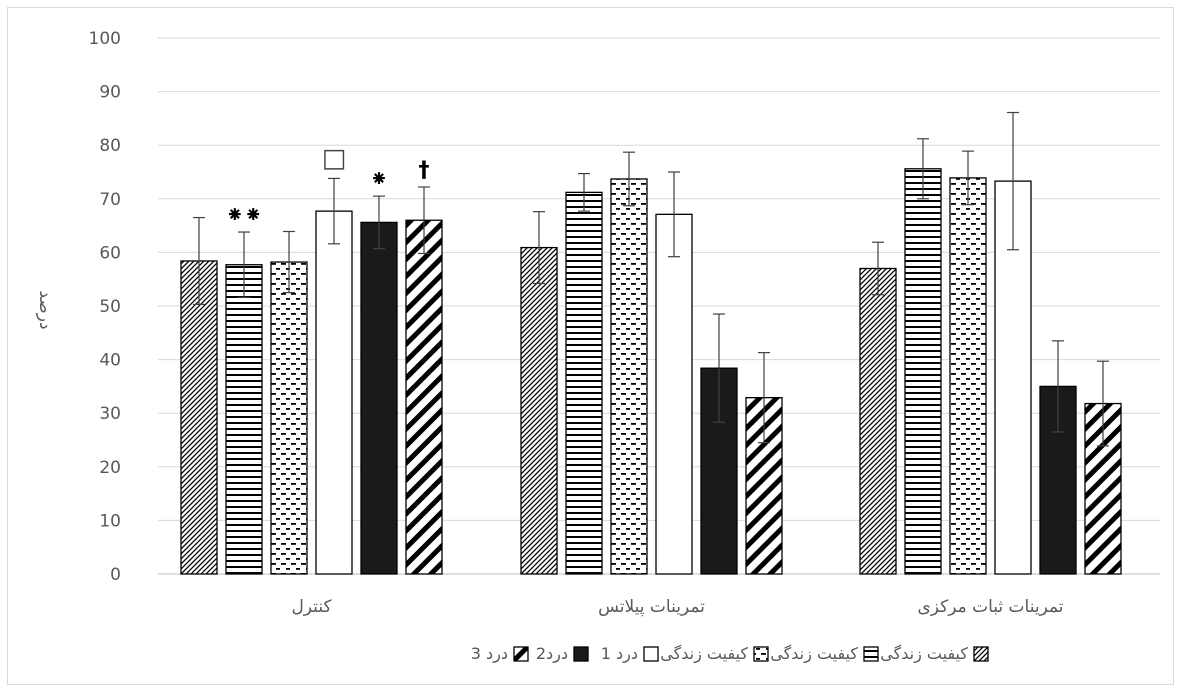 Image resolution: width=1182 pixels, height=692 pixels. Describe the element at coordinates (110, 361) in the screenshot. I see `y-tick-label: 40` at that location.